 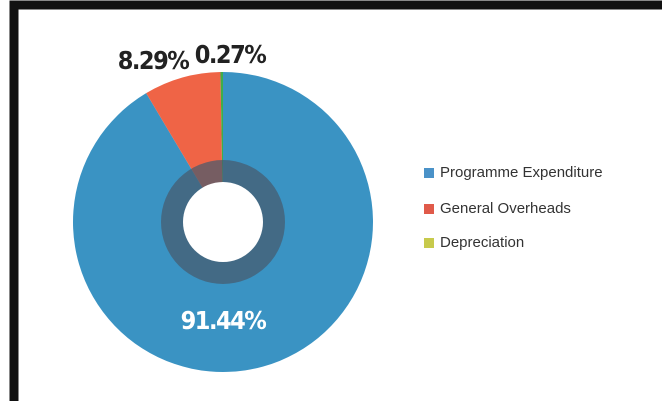 I want to click on legend-text: Programme Expenditure, so click(x=521, y=172).